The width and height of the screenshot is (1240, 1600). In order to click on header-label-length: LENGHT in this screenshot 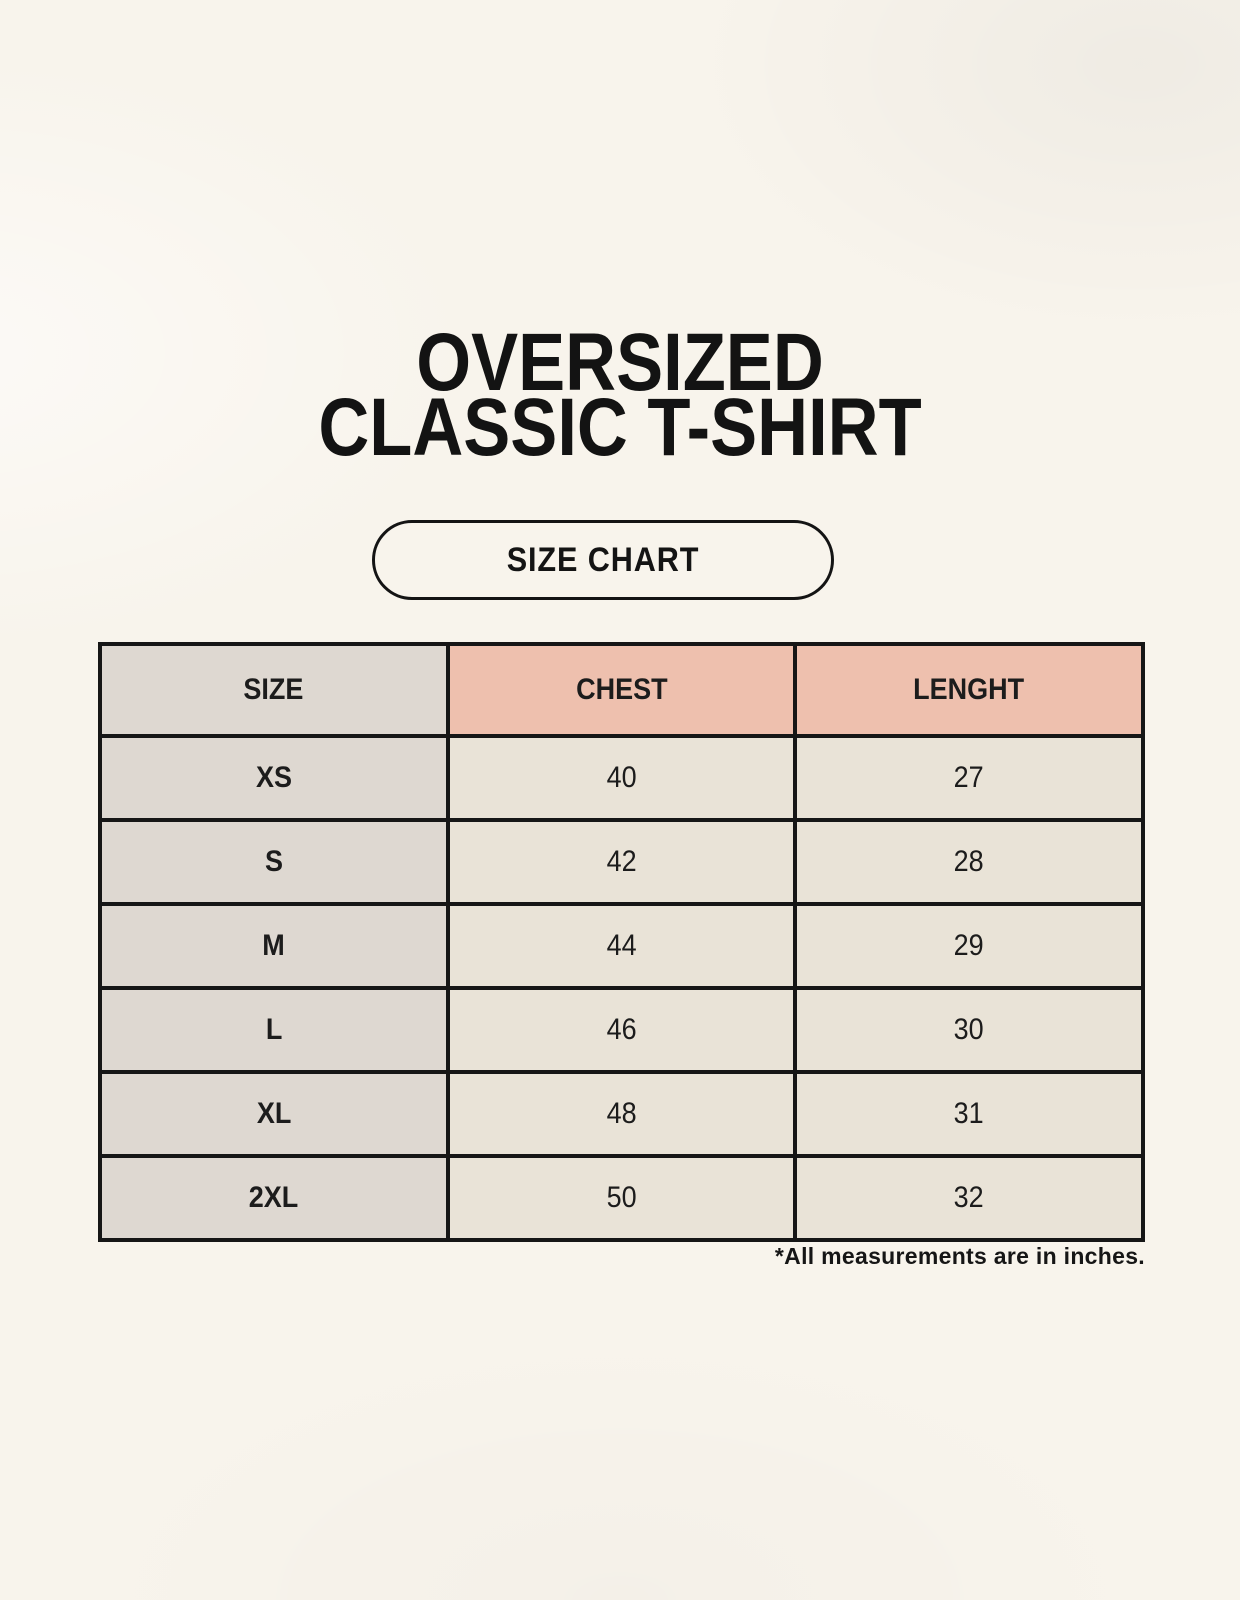, I will do `click(969, 689)`.